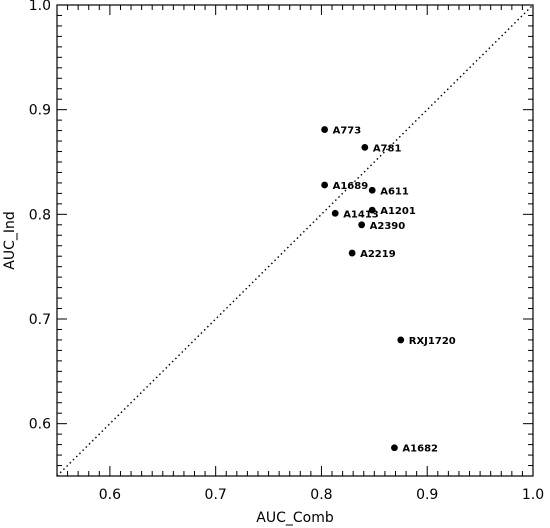 The image size is (550, 528). Describe the element at coordinates (427, 495) in the screenshot. I see `x-tick-label: 0.9` at that location.